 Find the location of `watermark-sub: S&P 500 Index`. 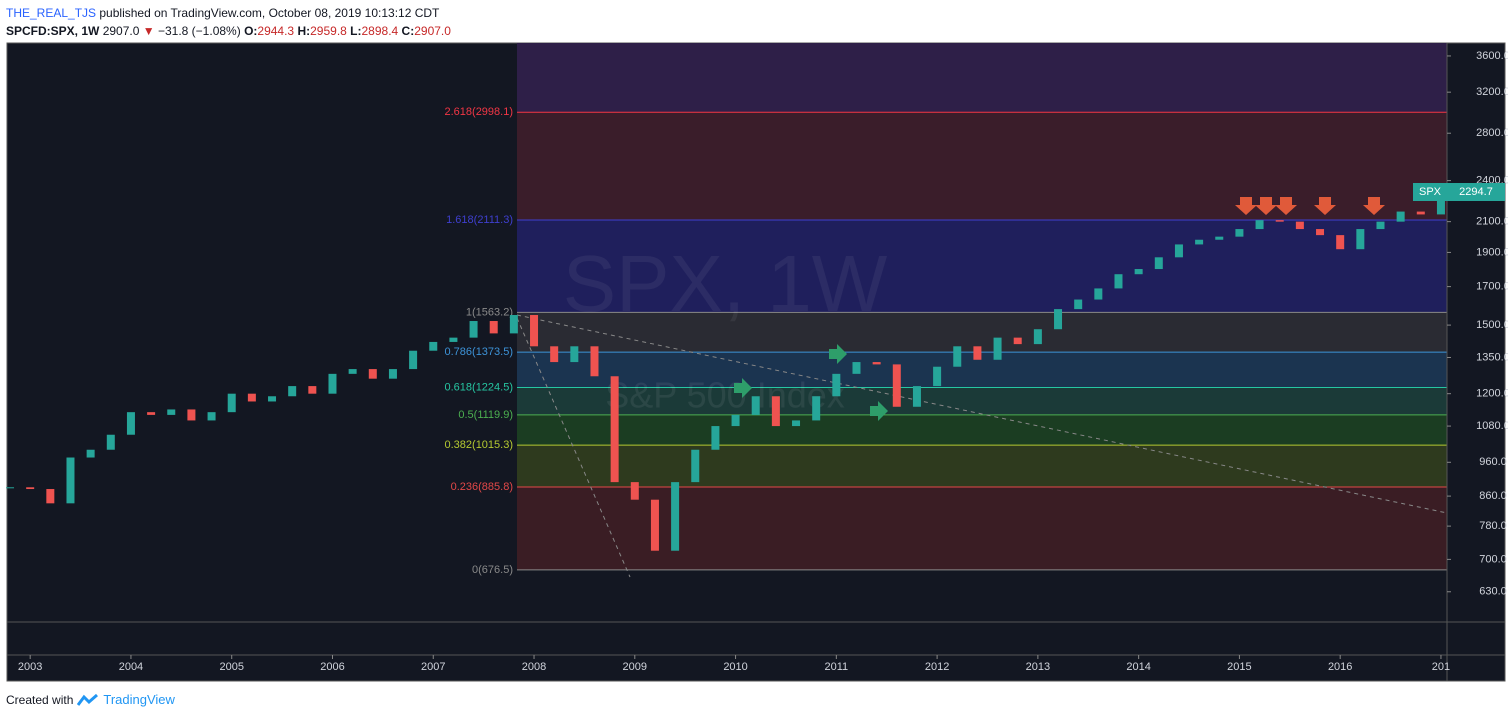

watermark-sub: S&P 500 Index is located at coordinates (725, 395).